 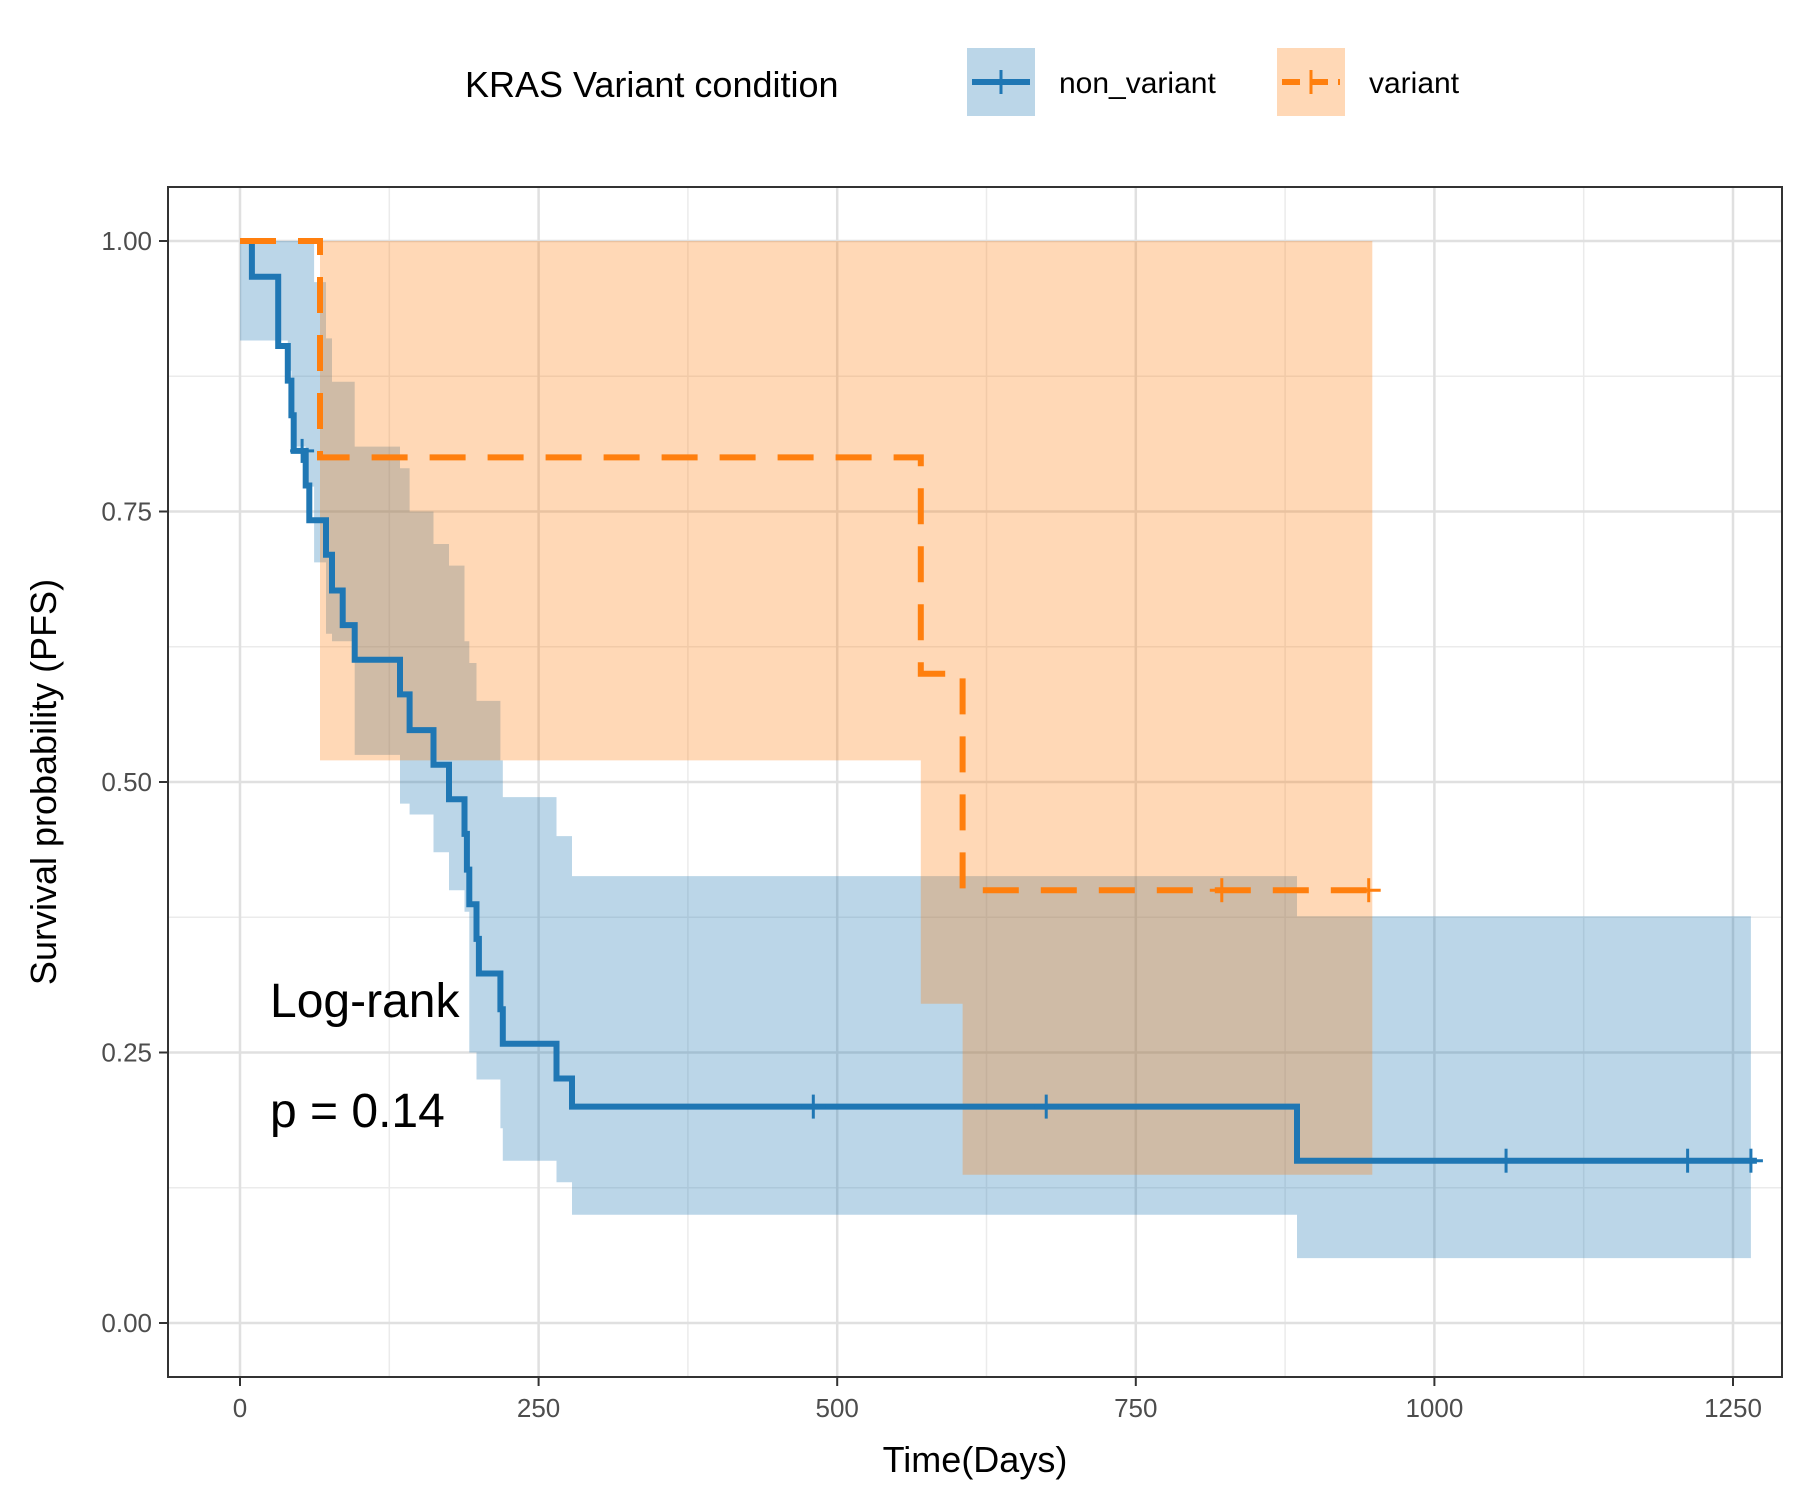 I want to click on annotation-log-rank: Log-rank, so click(x=365, y=1001).